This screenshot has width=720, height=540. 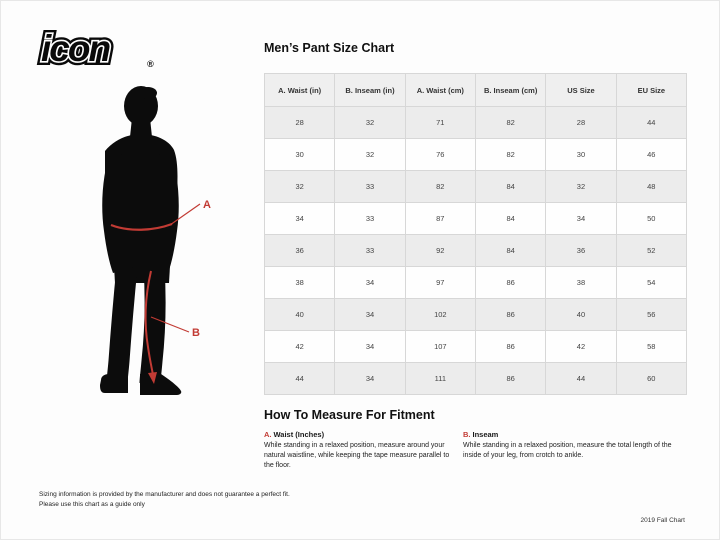 I want to click on table-header-cell: A. Waist (in), so click(x=299, y=90).